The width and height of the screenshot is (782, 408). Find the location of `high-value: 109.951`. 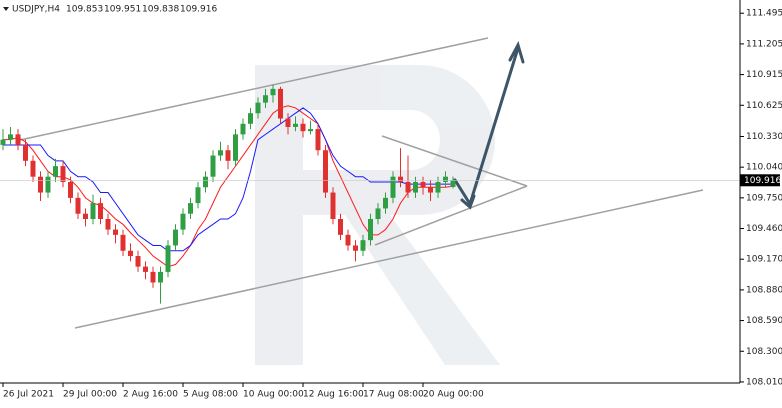

high-value: 109.951 is located at coordinates (122, 10).